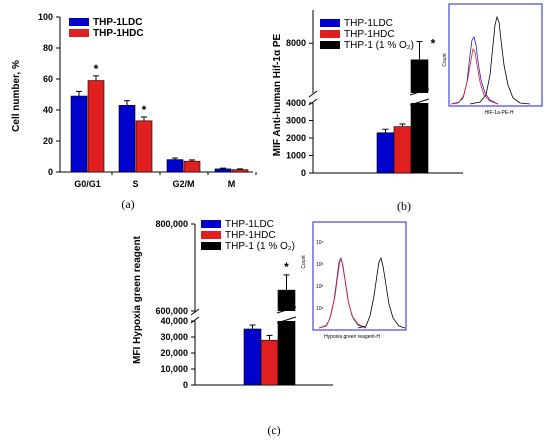 The width and height of the screenshot is (550, 441). What do you see at coordinates (296, 103) in the screenshot?
I see `panel-b-y-tick-label-4: 4000` at bounding box center [296, 103].